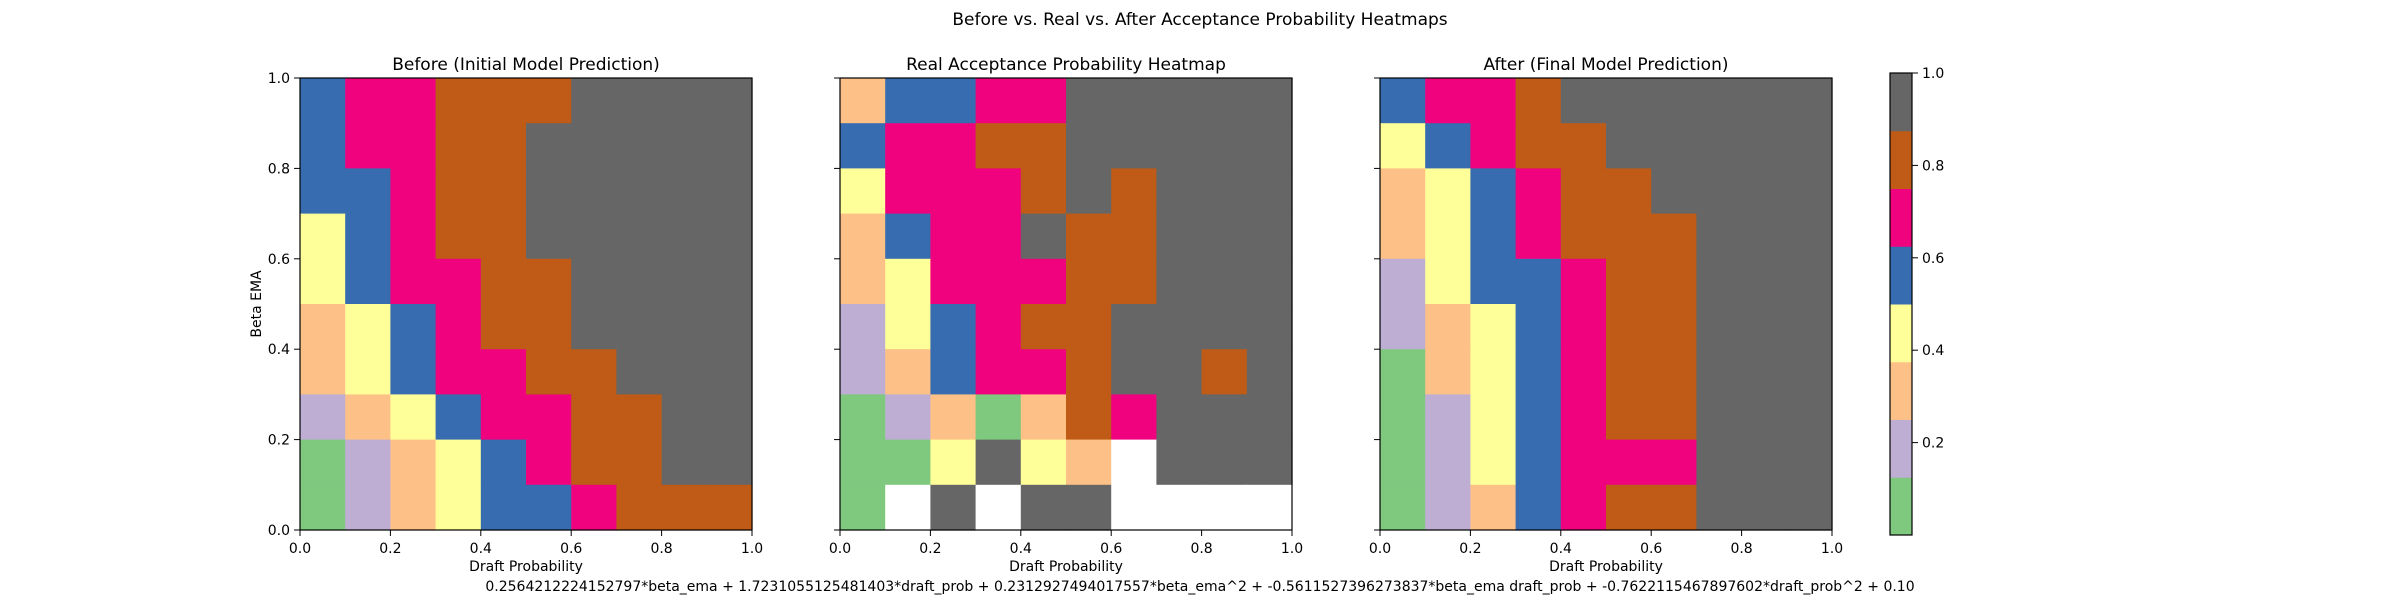 This screenshot has height=600, width=2400. What do you see at coordinates (1269, 191) in the screenshot?
I see `heatmap-cell-real-r2-c9` at bounding box center [1269, 191].